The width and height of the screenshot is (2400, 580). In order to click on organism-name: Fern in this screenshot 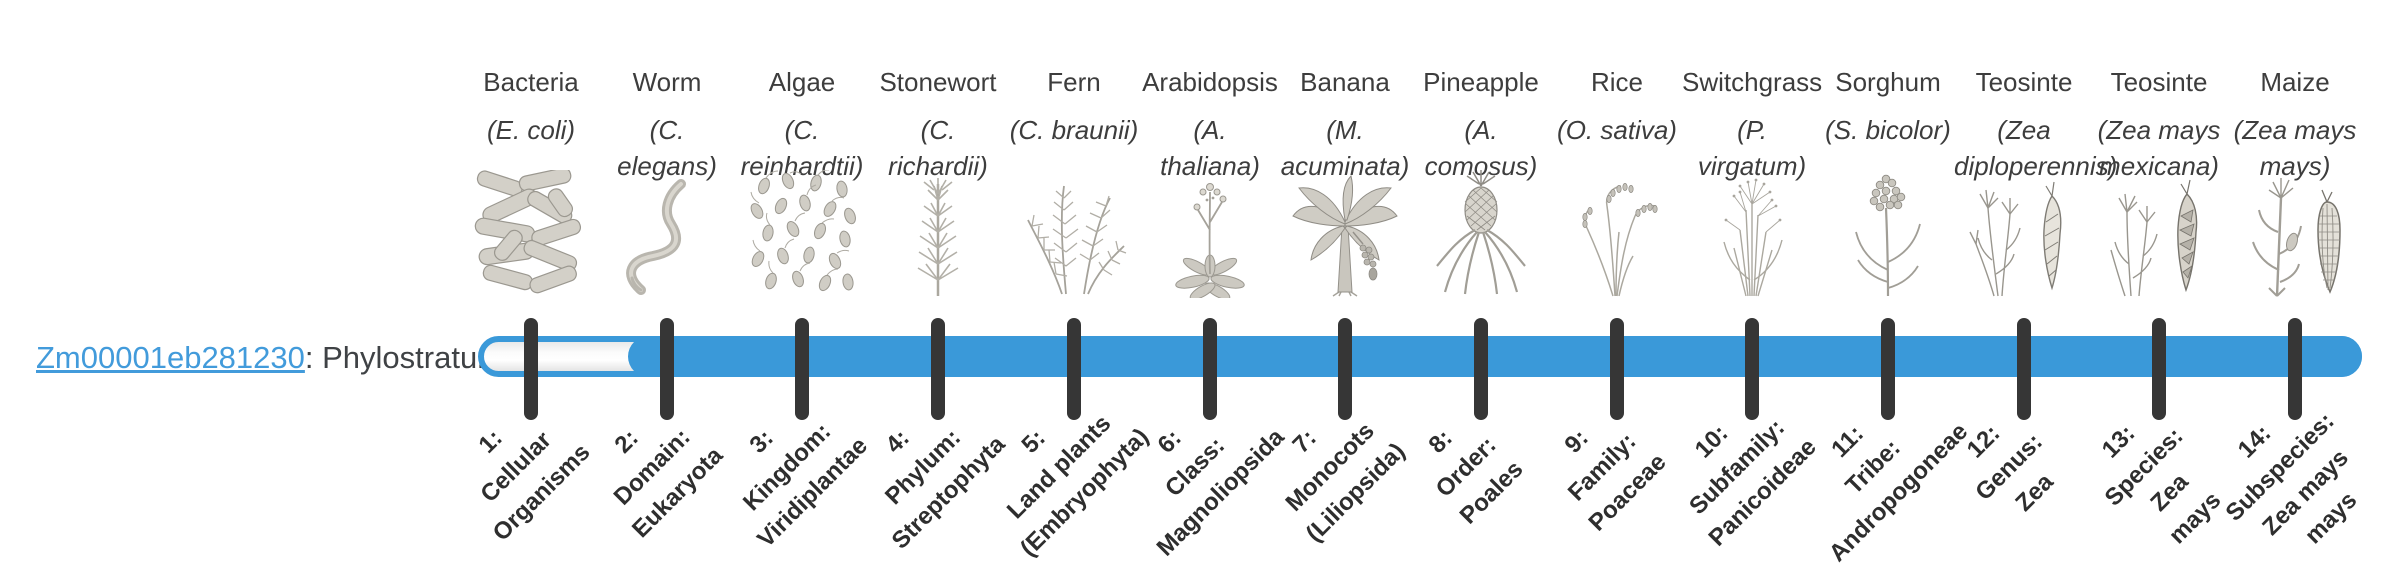, I will do `click(1074, 82)`.